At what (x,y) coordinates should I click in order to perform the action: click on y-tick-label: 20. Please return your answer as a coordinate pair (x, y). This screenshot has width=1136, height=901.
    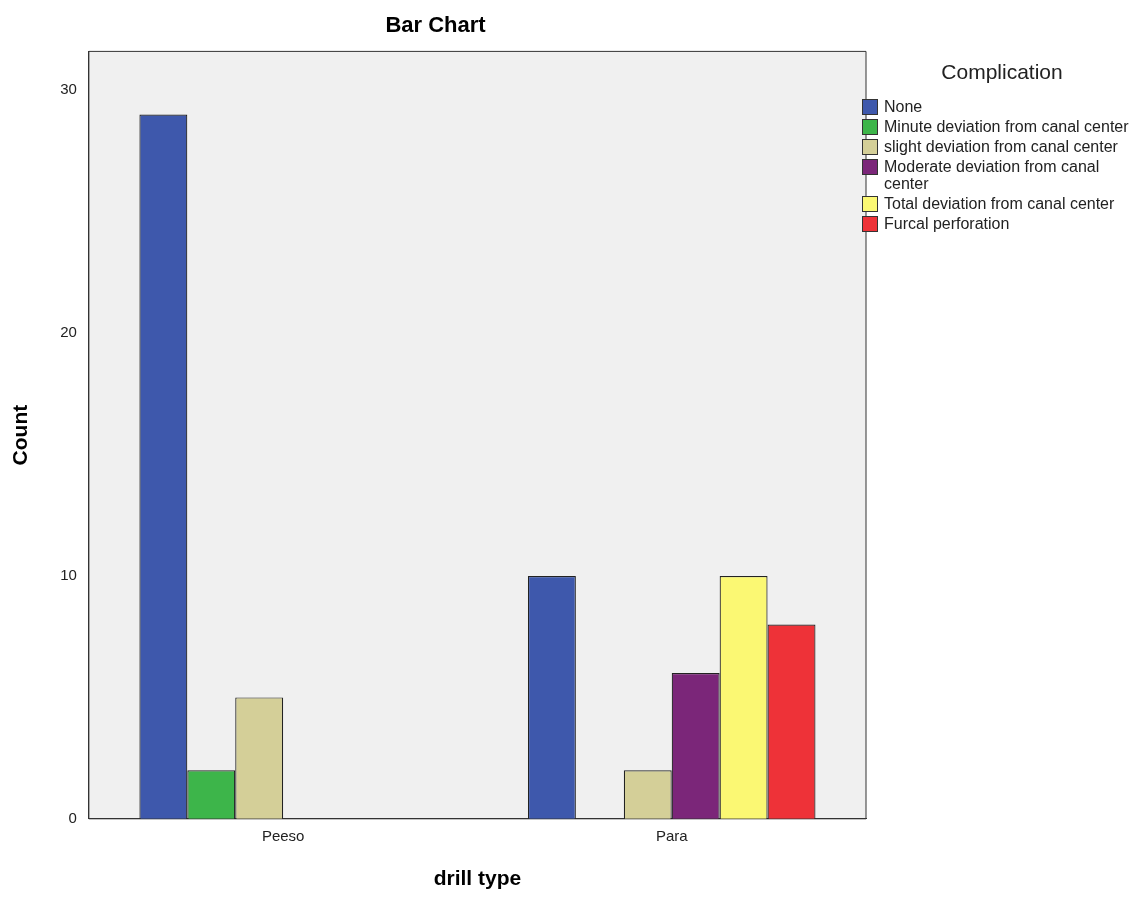
    Looking at the image, I should click on (68, 332).